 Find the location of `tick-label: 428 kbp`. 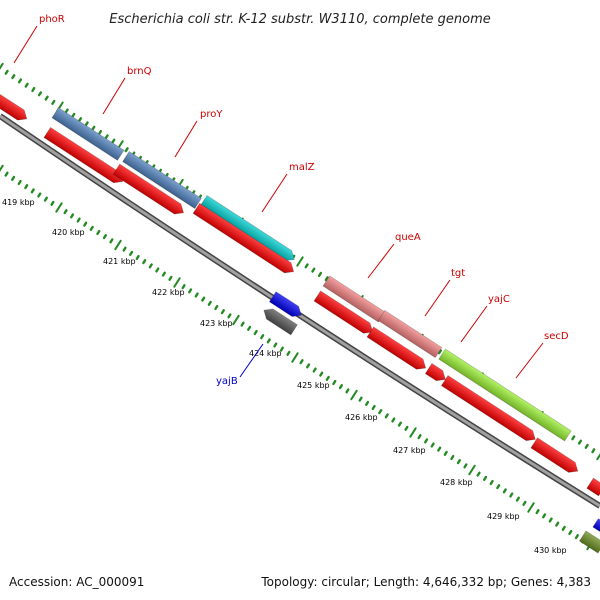

tick-label: 428 kbp is located at coordinates (456, 482).